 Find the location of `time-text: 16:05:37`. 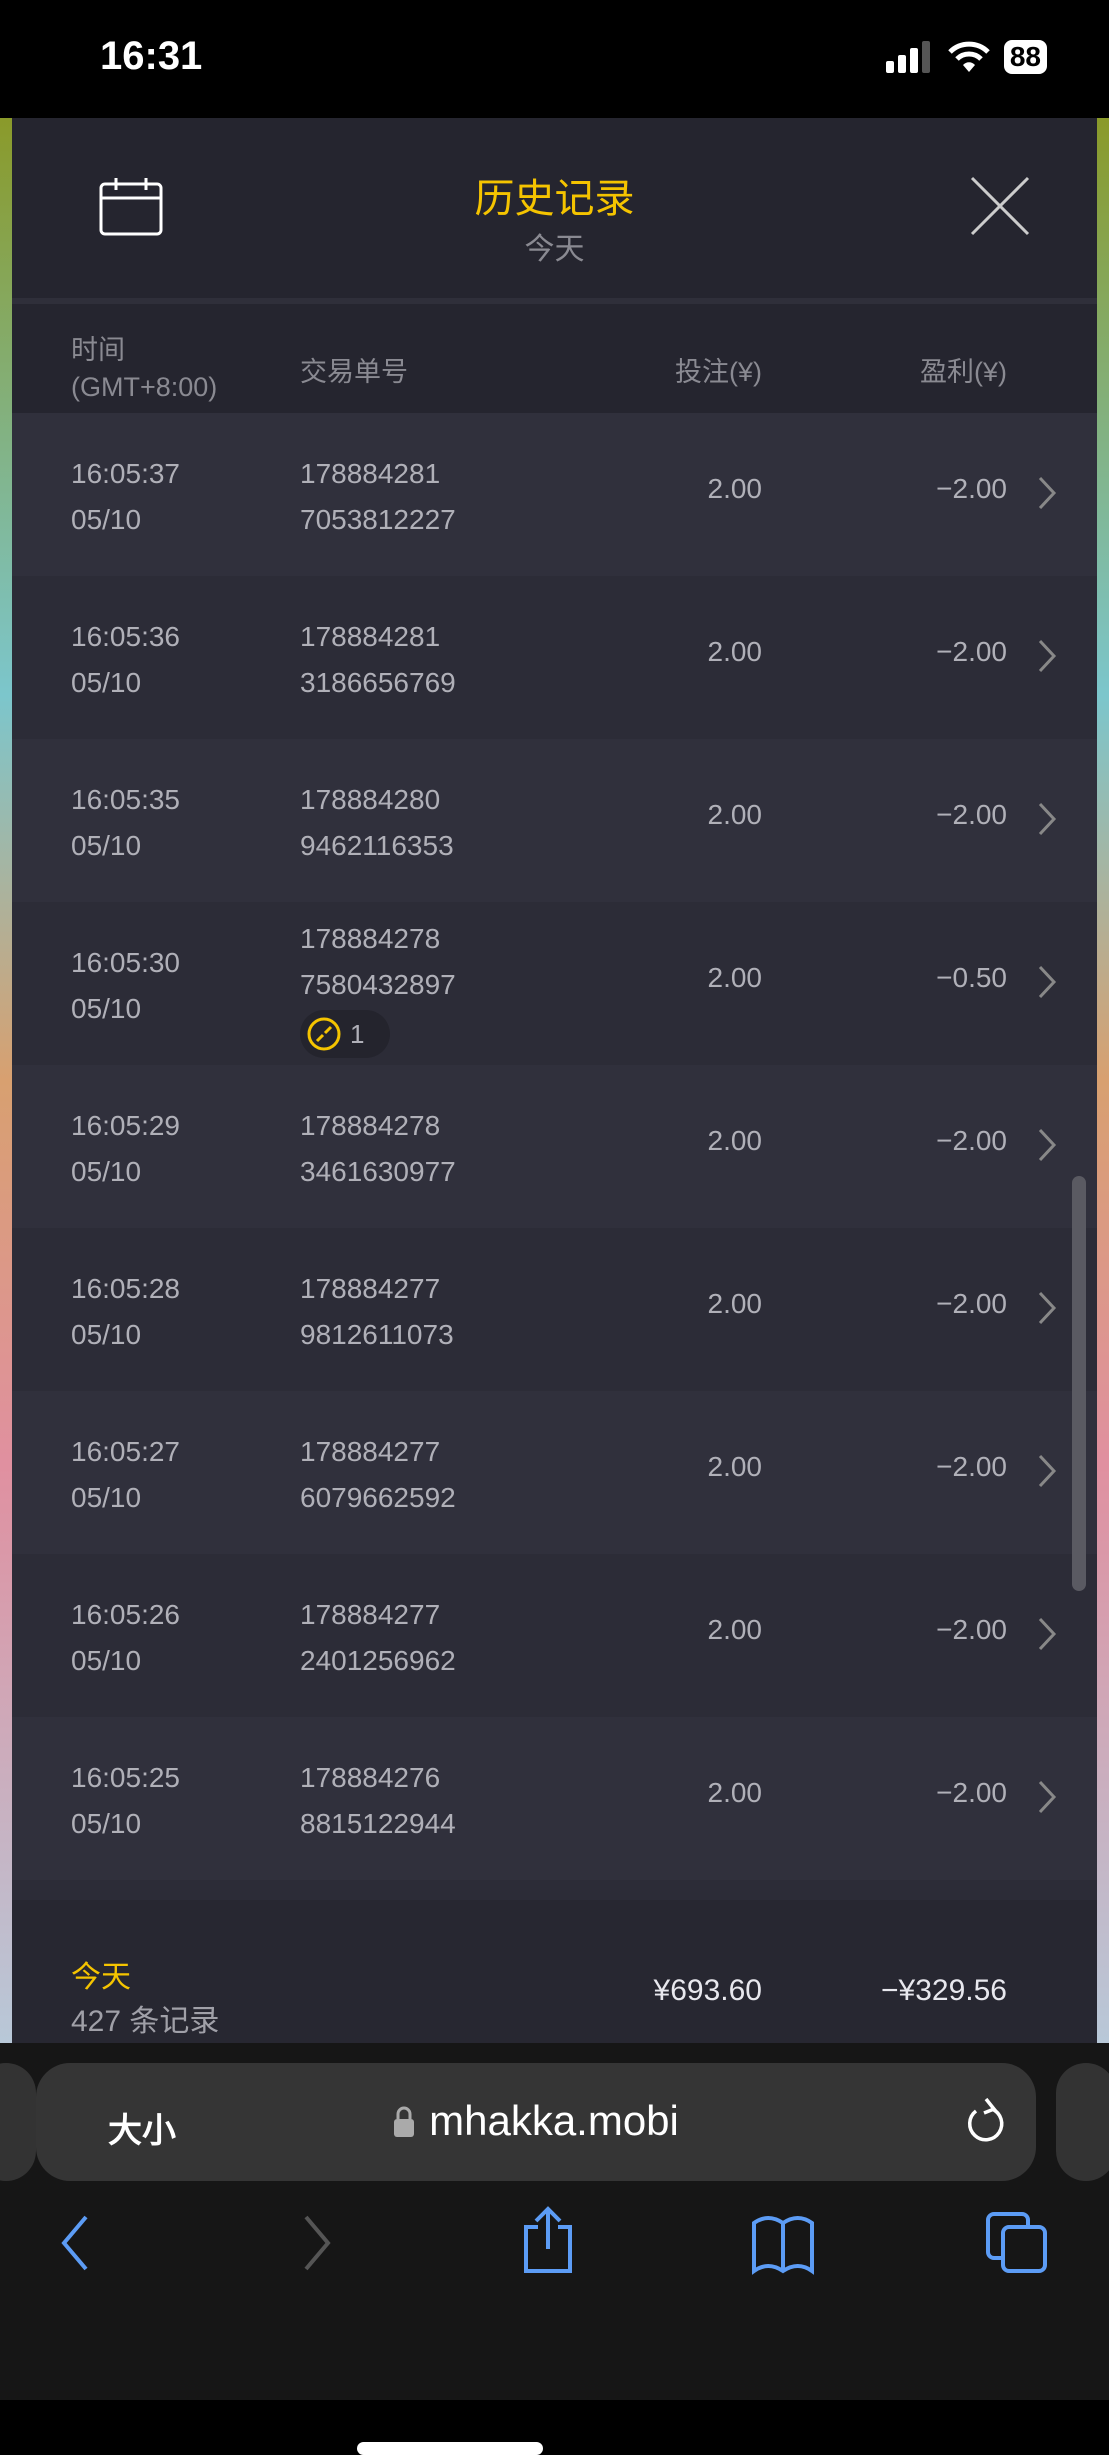

time-text: 16:05:37 is located at coordinates (125, 473).